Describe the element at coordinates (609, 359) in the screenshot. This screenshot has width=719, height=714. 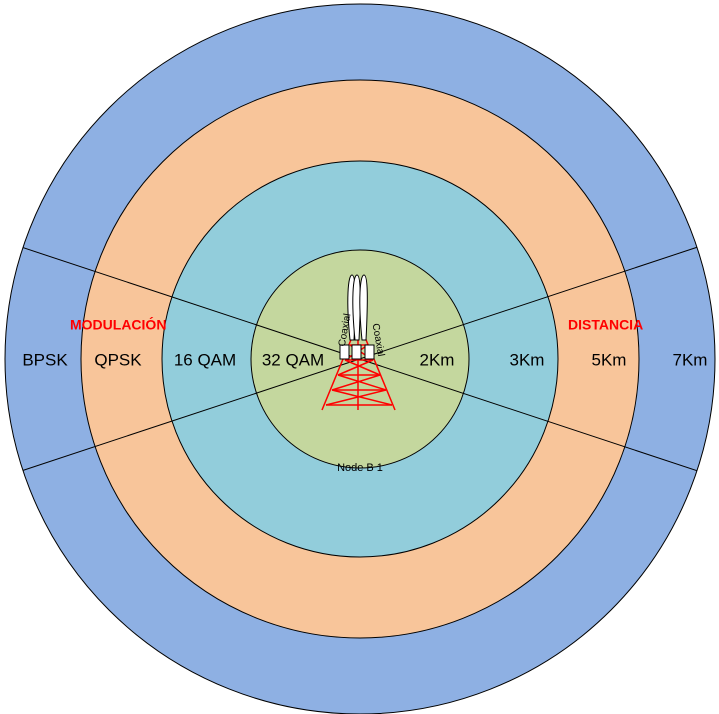
I see `distance-label: 5Km` at that location.